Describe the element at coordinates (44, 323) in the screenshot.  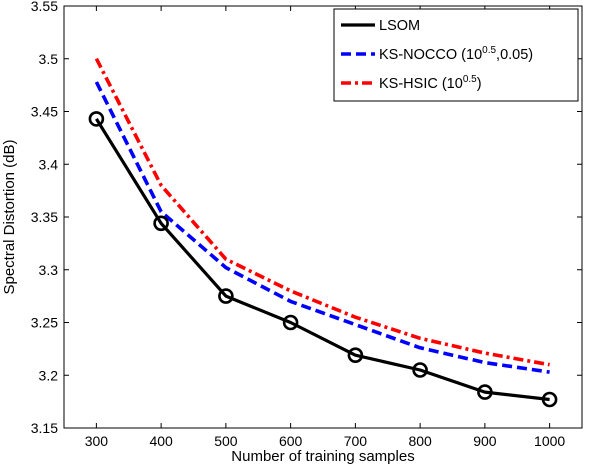
I see `y-tick-label: 3.25` at that location.